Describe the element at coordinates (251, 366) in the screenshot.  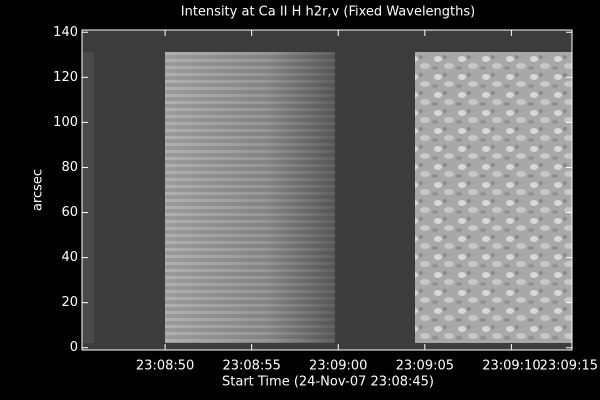
I see `x-tick-label: 23:08:55` at that location.